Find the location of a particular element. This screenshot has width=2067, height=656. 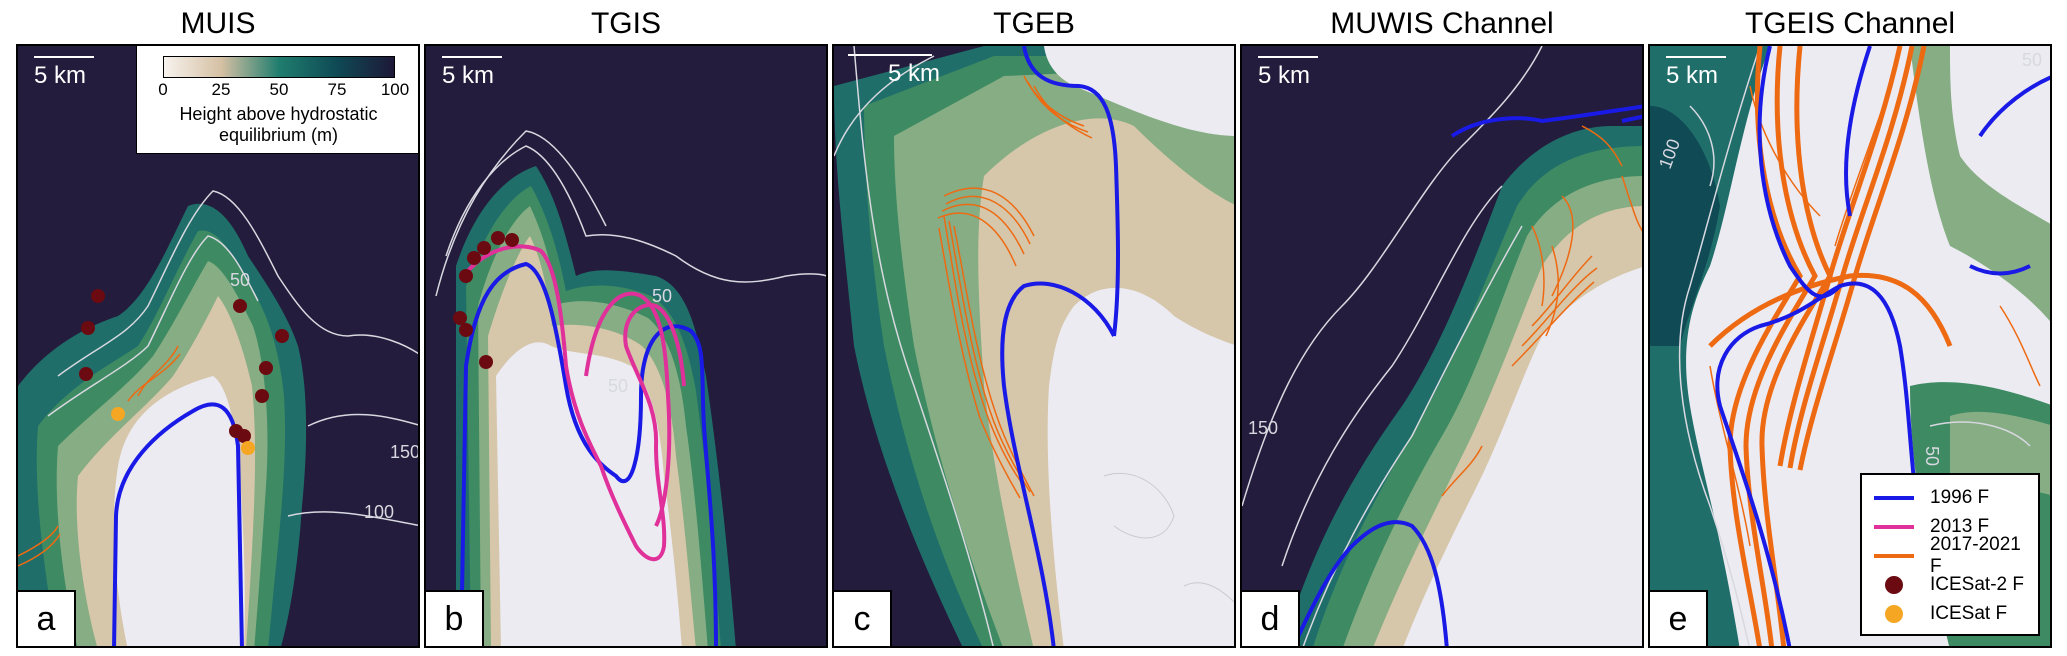

colorbar-label: Height above hydrostatic equilibrium (m) is located at coordinates (278, 124).